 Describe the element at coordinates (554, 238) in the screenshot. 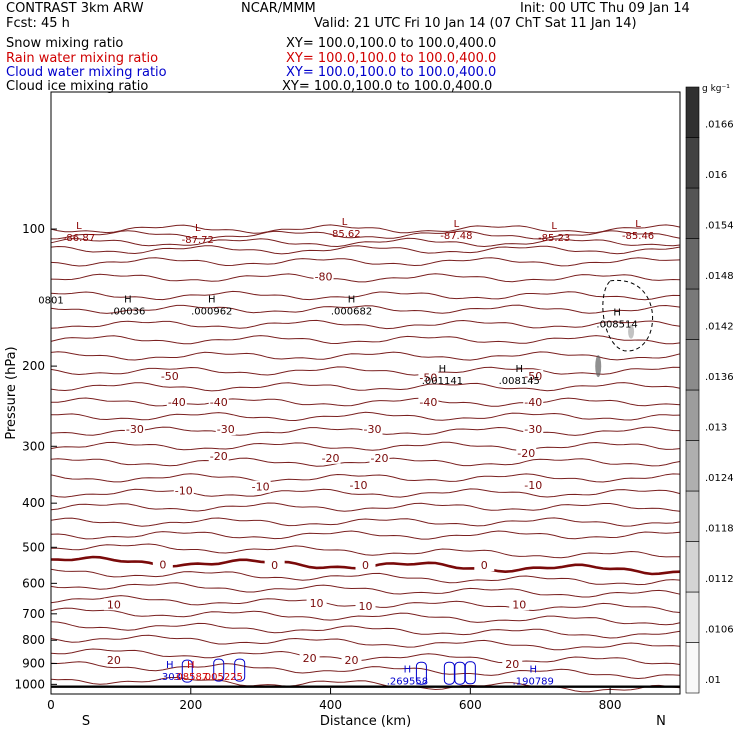

I see `extremum-value: -85.23` at that location.